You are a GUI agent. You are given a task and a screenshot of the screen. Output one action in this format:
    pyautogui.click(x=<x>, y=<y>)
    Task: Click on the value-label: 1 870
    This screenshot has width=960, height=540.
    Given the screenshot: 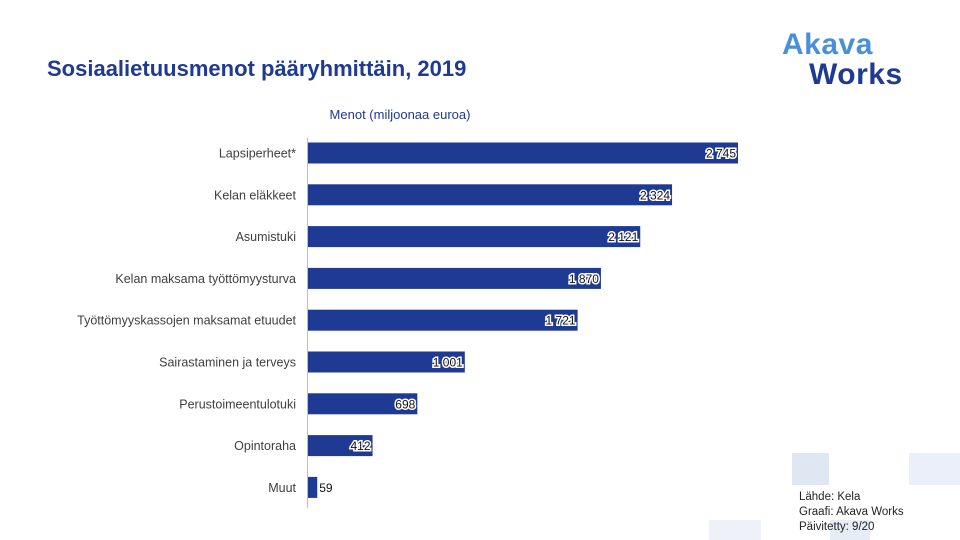 What is the action you would take?
    pyautogui.click(x=584, y=279)
    